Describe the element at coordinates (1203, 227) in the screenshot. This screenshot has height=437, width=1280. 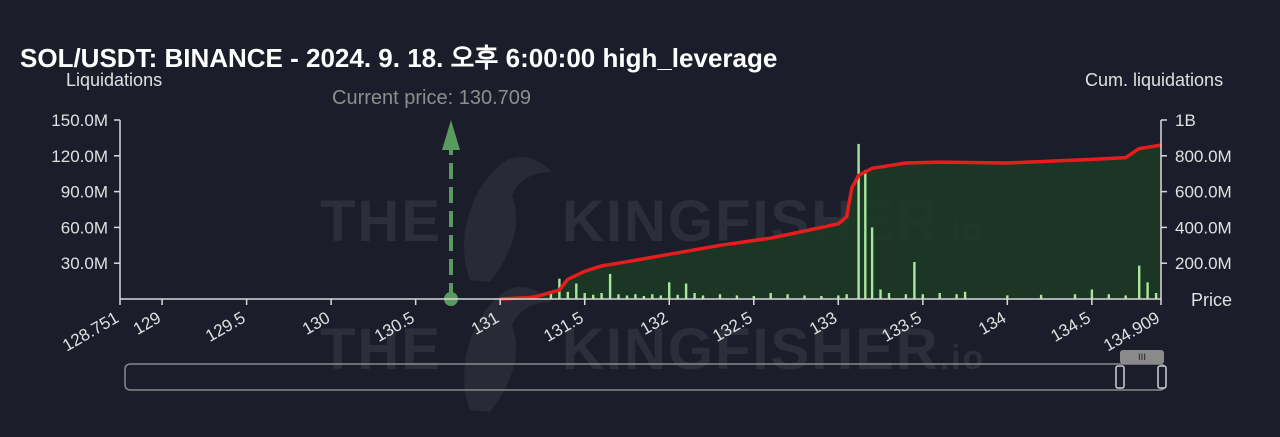
I see `y2-tick-label-3: 400.0M` at that location.